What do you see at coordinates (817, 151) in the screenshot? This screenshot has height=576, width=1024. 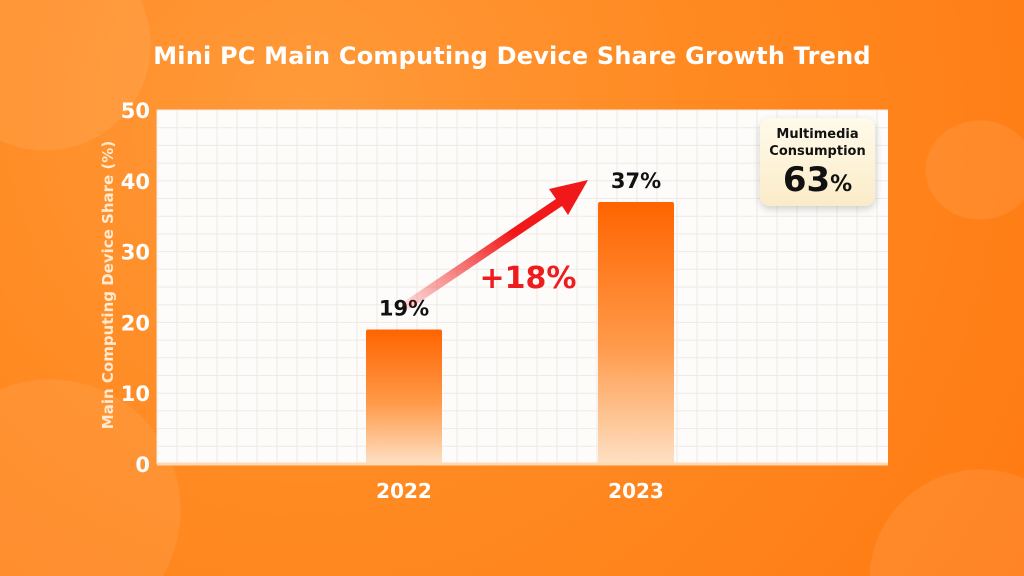 I see `callout-label: Consumption` at bounding box center [817, 151].